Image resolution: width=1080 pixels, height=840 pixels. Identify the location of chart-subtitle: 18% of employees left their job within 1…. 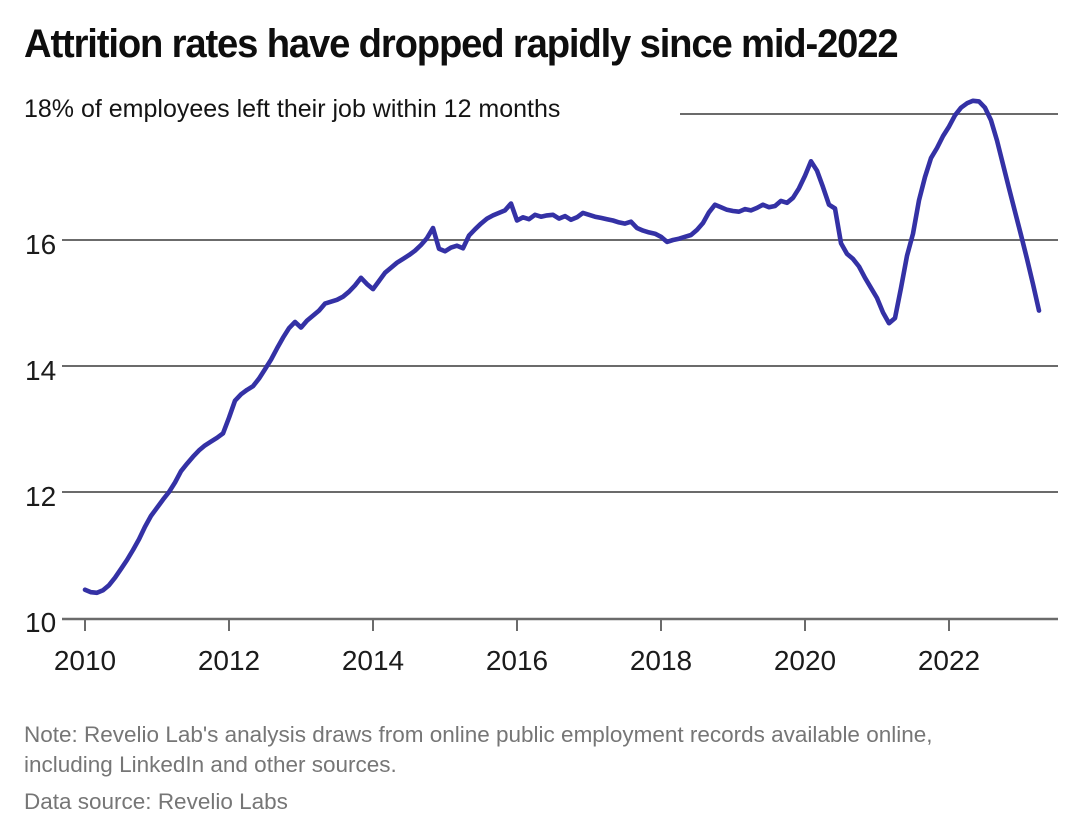
(292, 109).